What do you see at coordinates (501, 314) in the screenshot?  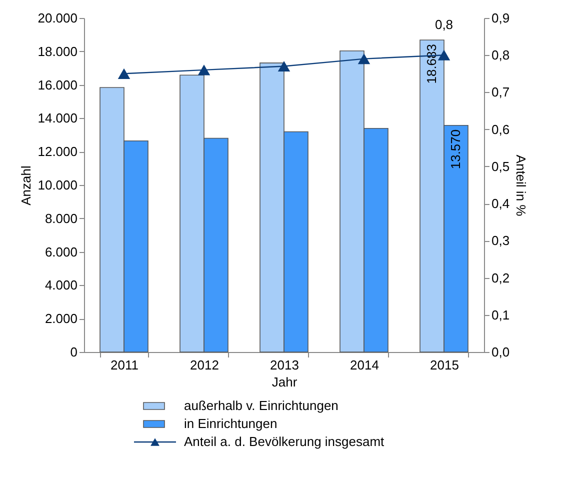 I see `y2-tick-label: 0,1` at bounding box center [501, 314].